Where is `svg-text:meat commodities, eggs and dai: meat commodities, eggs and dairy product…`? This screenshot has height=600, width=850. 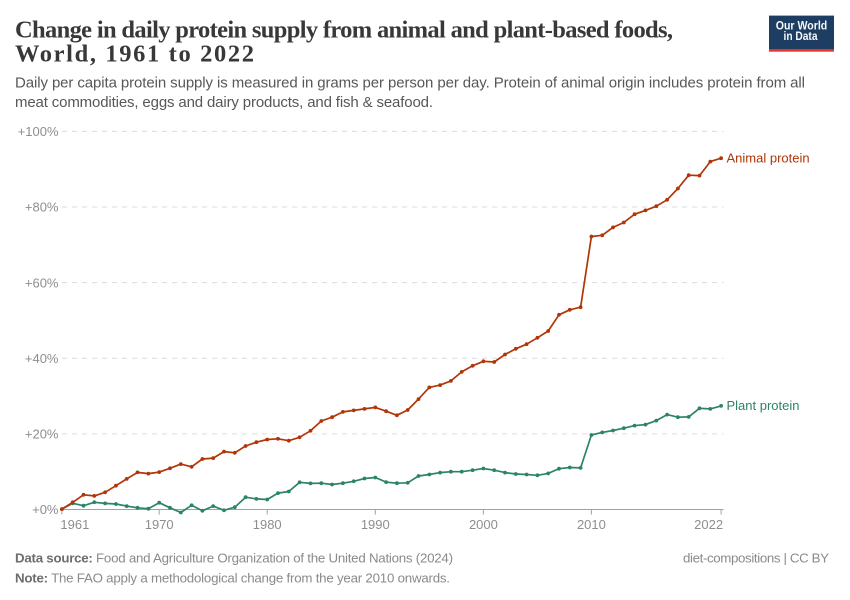 svg-text:meat commodities, eggs and dai: meat commodities, eggs and dairy product… is located at coordinates (224, 102).